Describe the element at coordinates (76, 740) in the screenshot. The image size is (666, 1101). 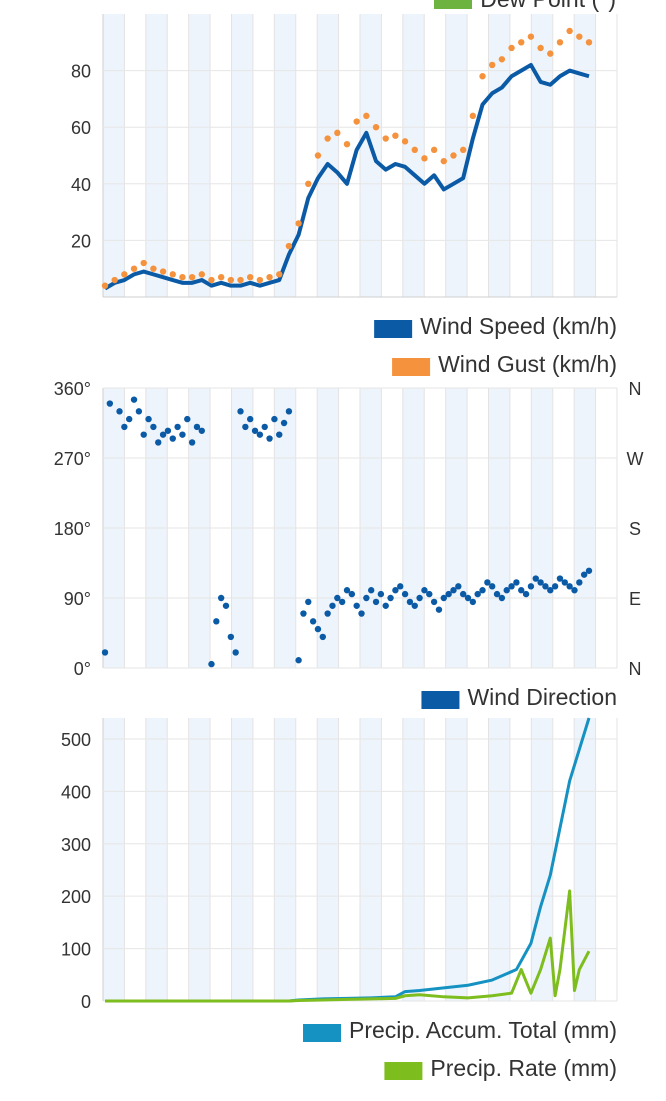
I see `y-tick-label: 500` at that location.